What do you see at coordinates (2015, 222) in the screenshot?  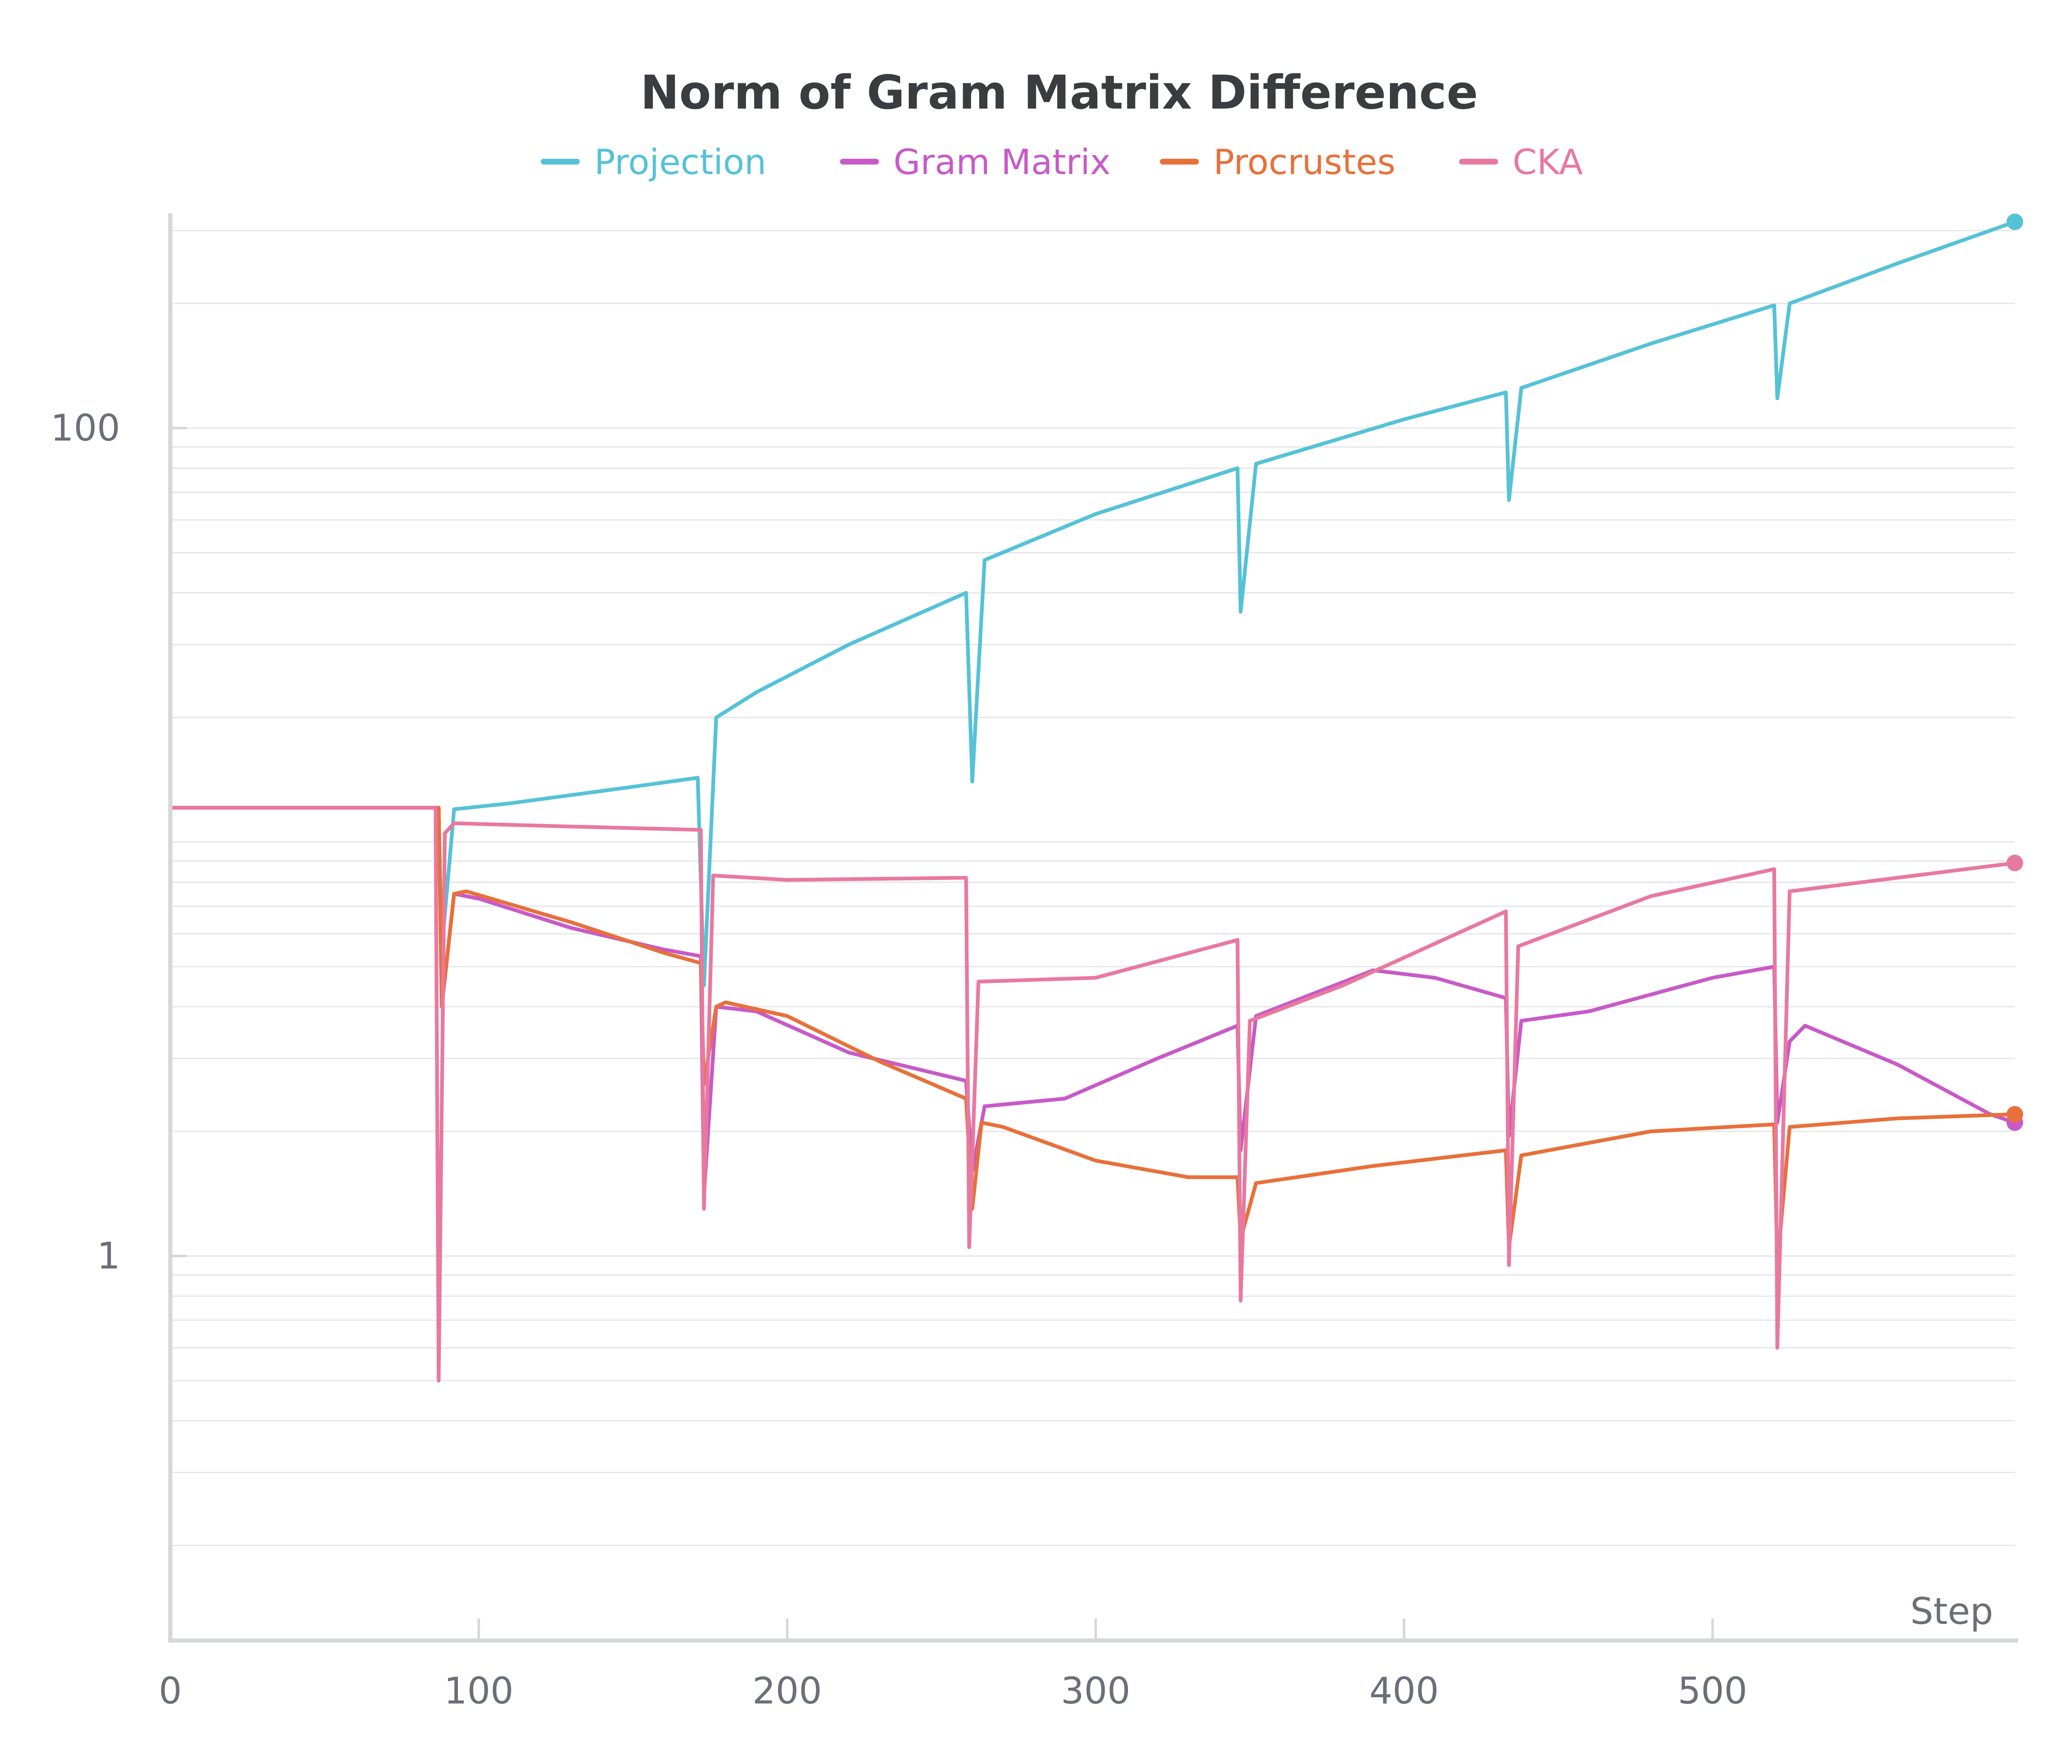 I see `series-end-marker-projection` at bounding box center [2015, 222].